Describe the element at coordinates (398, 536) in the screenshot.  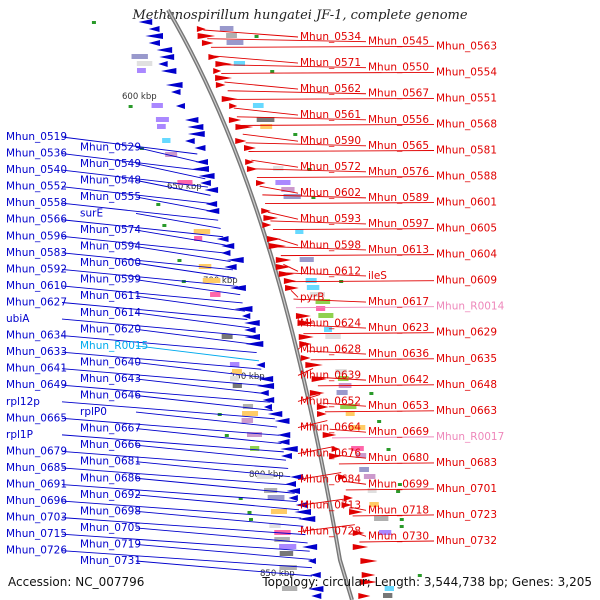
I see `forward-gene-label: Mhun_0730` at that location.